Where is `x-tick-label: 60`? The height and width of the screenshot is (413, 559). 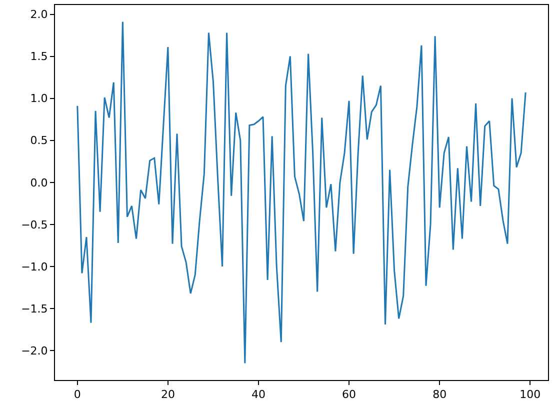 x-tick-label: 60 is located at coordinates (349, 395).